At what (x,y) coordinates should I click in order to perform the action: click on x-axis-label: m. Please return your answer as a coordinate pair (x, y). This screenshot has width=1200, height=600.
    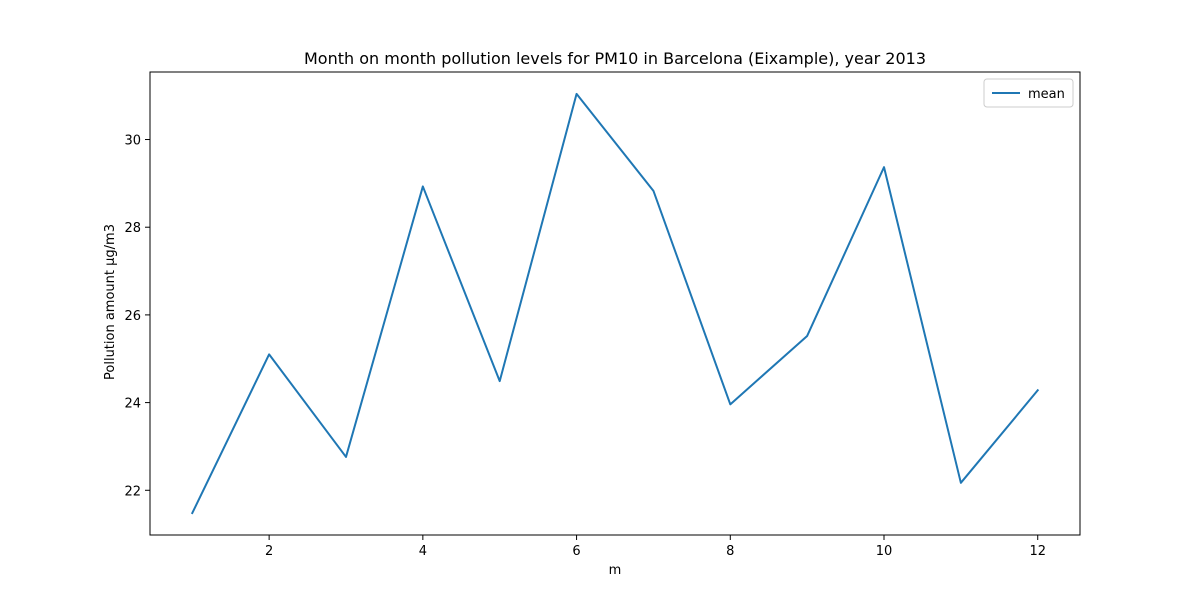
    Looking at the image, I should click on (615, 570).